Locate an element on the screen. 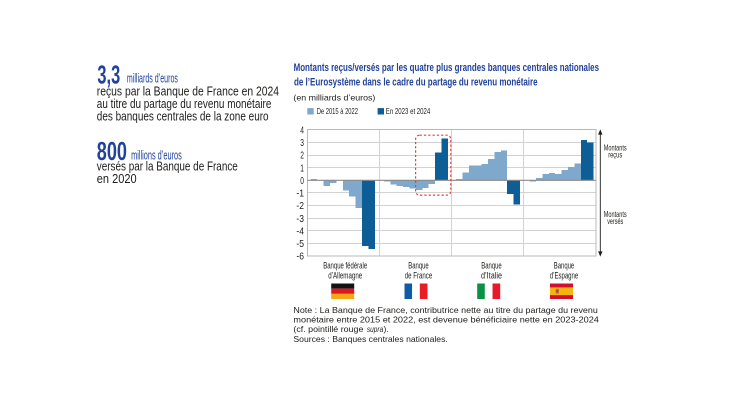  svg-text: -5 is located at coordinates (300, 244).